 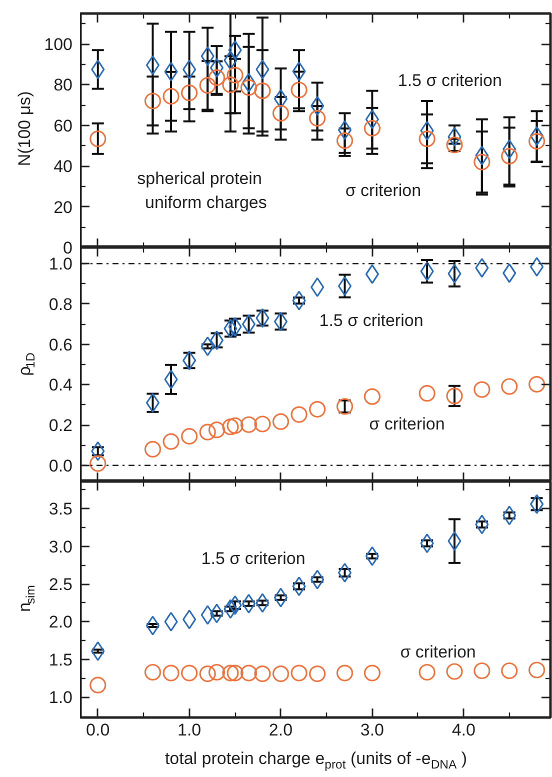 I want to click on x-tick-label: 0.0, so click(x=98, y=730).